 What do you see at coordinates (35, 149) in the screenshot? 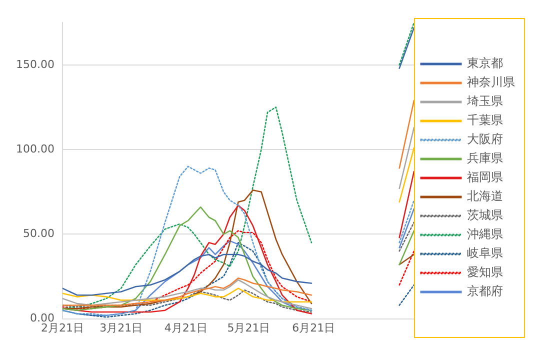
I see `y-tick-label: 100.00` at bounding box center [35, 149].